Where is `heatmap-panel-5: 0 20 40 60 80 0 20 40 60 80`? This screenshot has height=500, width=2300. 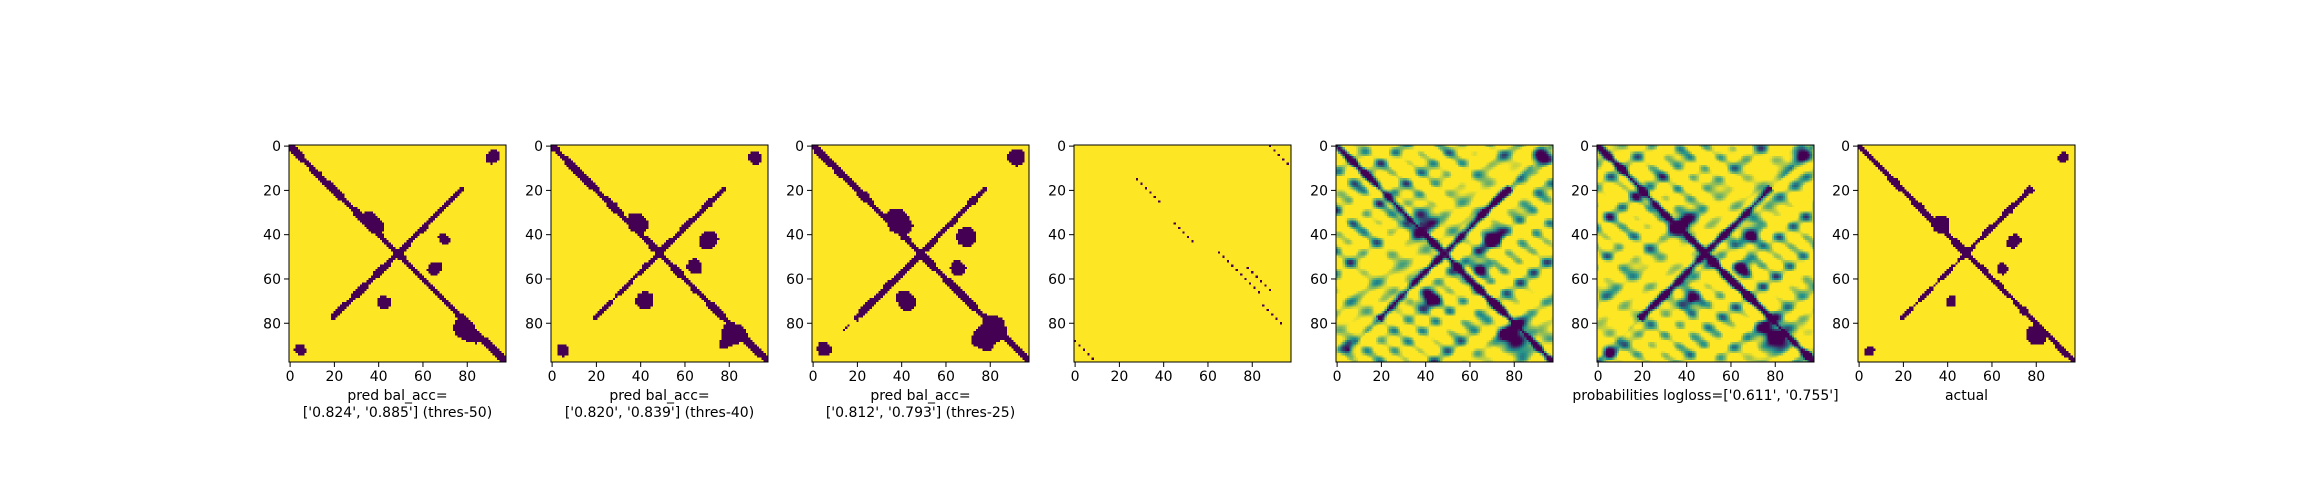
heatmap-panel-5: 0 20 40 60 80 0 20 40 60 80 is located at coordinates (1432, 262).